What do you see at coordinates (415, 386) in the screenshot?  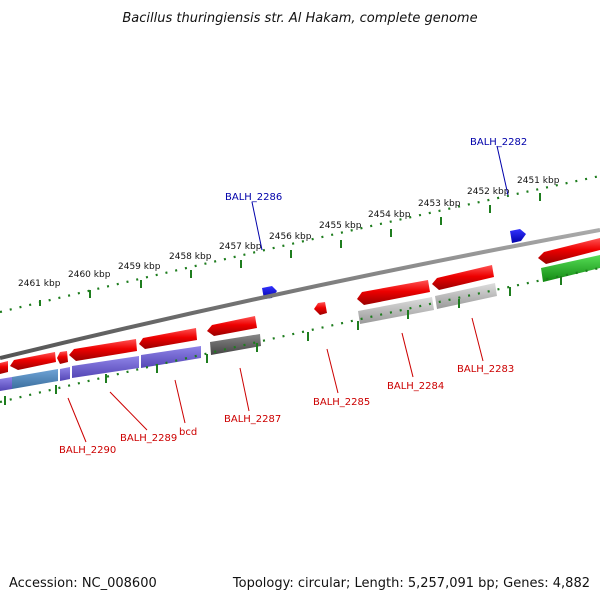 I see `gene-label-balh-2284: BALH_2284` at bounding box center [415, 386].